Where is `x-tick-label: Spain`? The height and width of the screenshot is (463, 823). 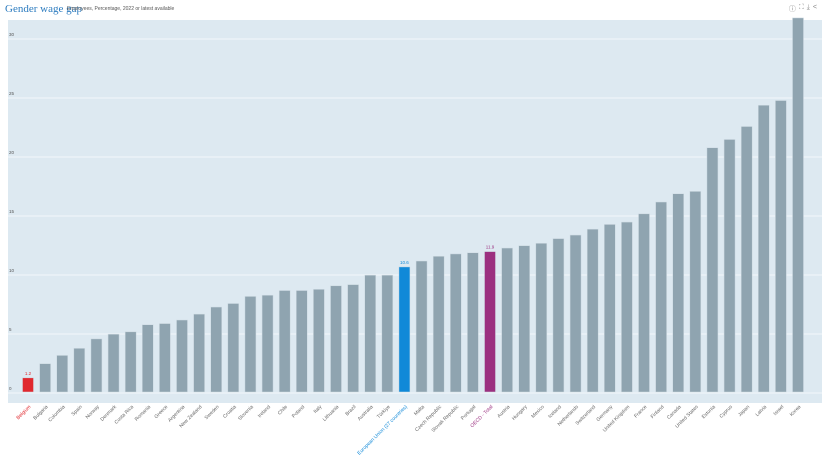
x-tick-label: Spain is located at coordinates (76, 410).